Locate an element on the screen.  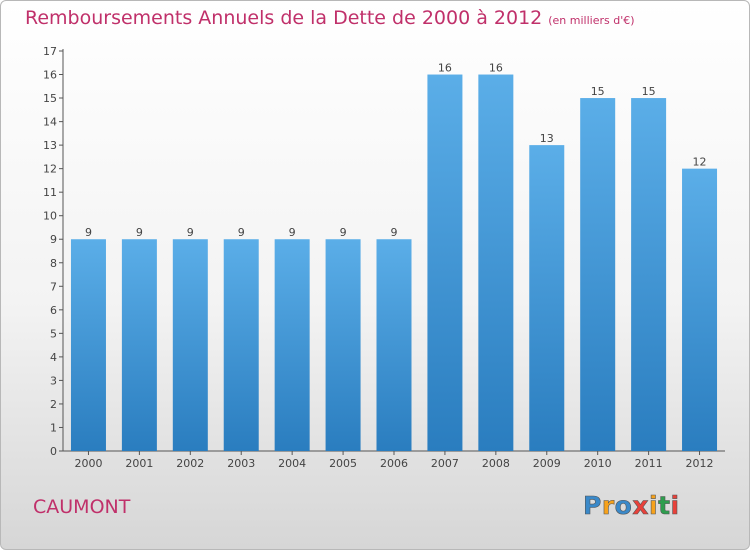
logo-letter: r is located at coordinates (608, 506).